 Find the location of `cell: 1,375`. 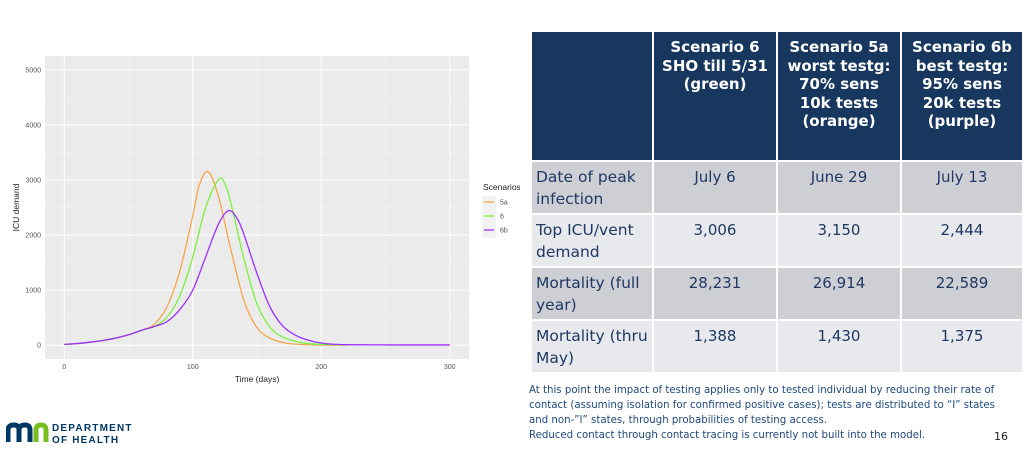

cell: 1,375 is located at coordinates (962, 346).